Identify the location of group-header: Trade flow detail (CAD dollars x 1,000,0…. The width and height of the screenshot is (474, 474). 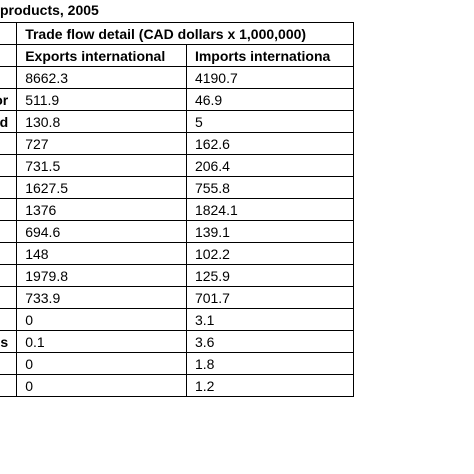
(185, 33).